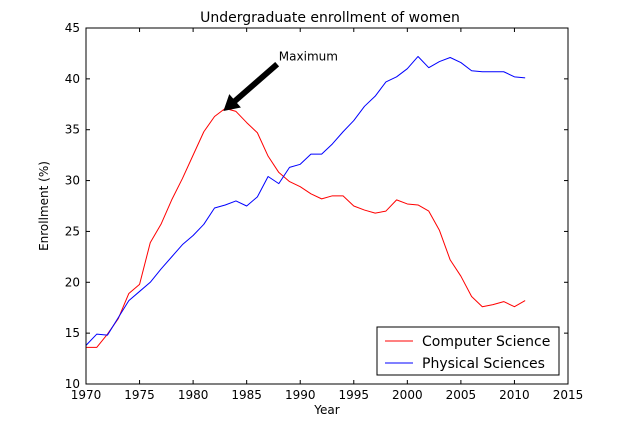 The width and height of the screenshot is (640, 428). Describe the element at coordinates (72, 384) in the screenshot. I see `y-tick-label: 10` at that location.